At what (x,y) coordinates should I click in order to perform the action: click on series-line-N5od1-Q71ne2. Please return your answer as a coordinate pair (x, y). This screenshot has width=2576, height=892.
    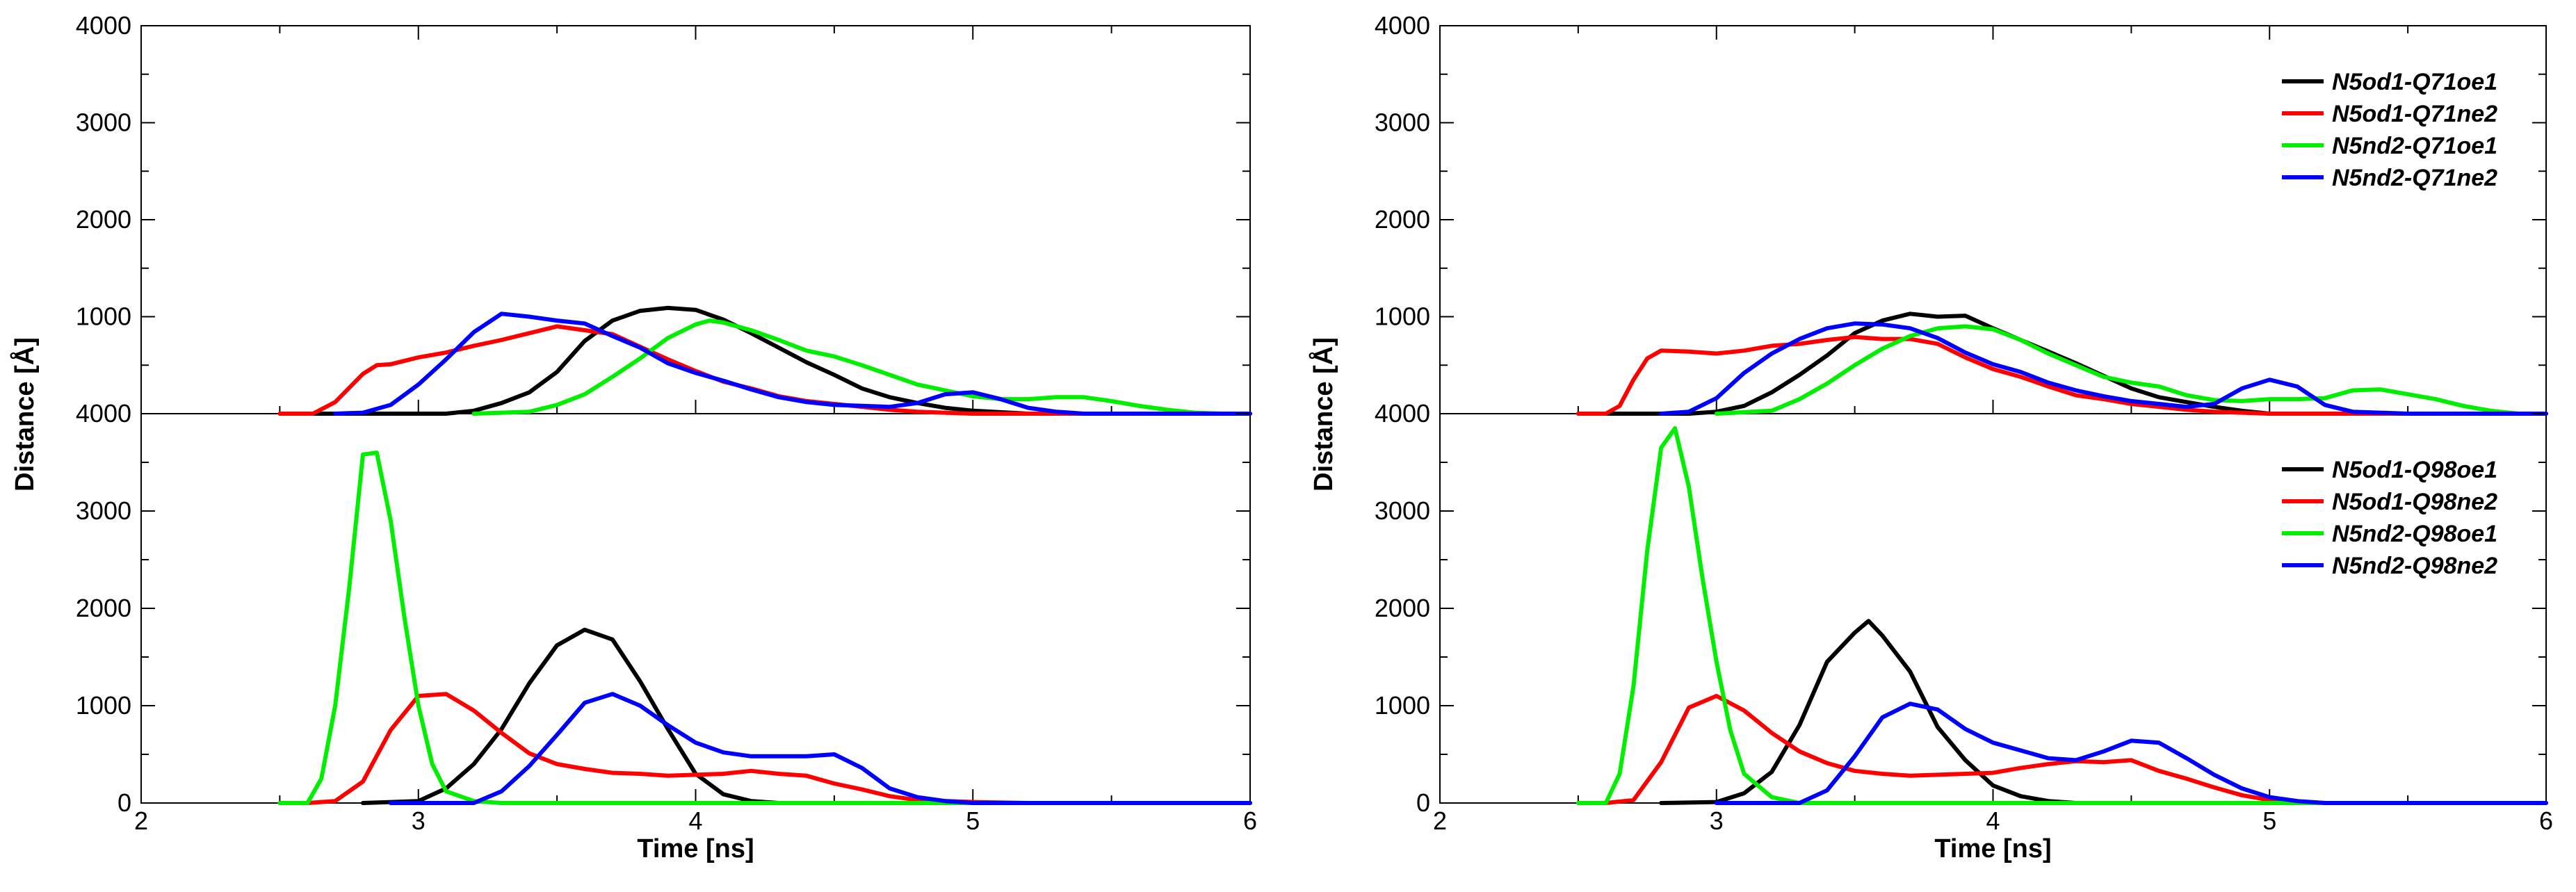
    Looking at the image, I should click on (2061, 375).